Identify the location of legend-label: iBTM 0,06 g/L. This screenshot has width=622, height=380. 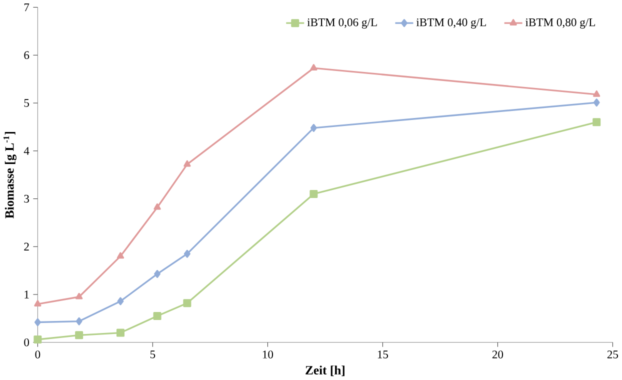
(342, 23).